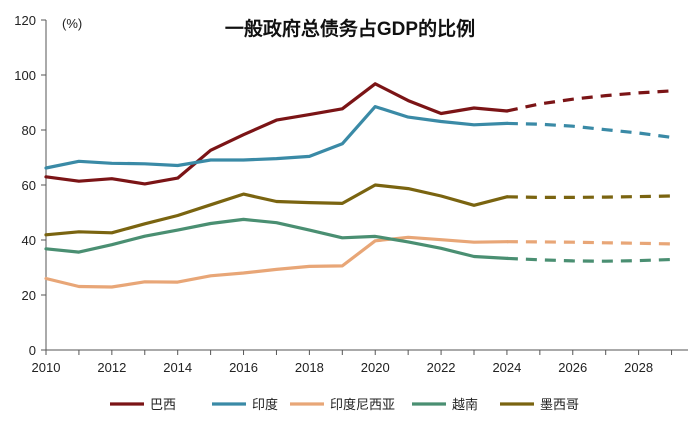 This screenshot has height=423, width=700. I want to click on x-tick-label: 2012, so click(111, 367).